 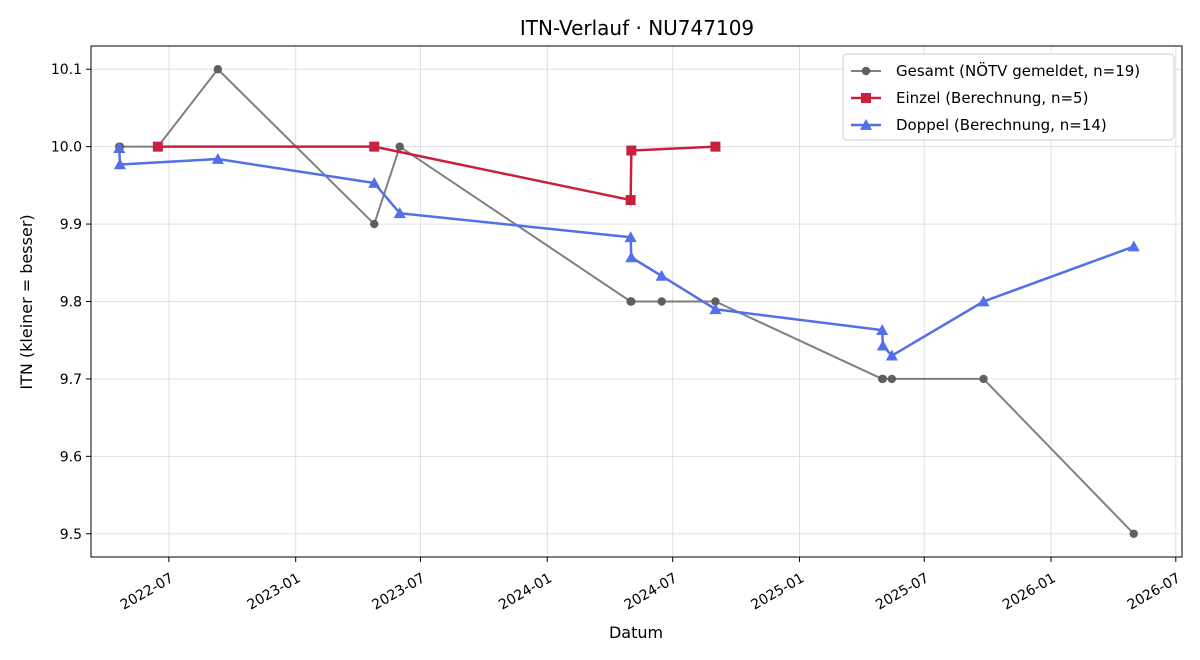 What do you see at coordinates (71, 380) in the screenshot?
I see `y-tick-label: 9.7` at bounding box center [71, 380].